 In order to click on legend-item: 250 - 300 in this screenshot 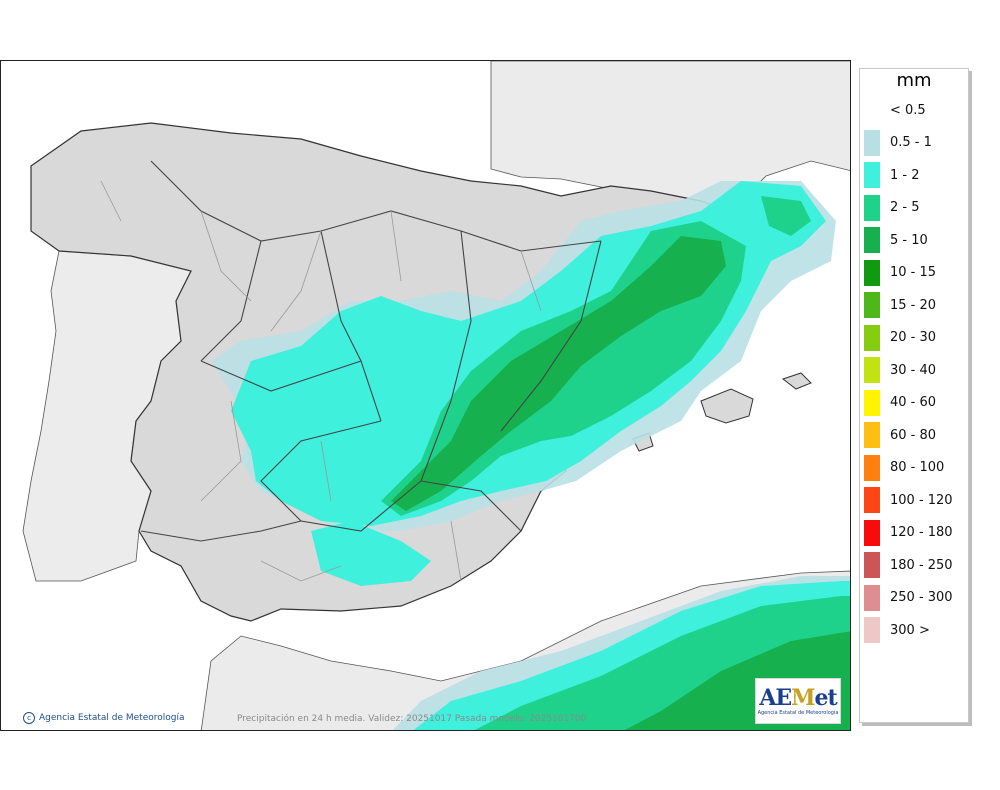, I will do `click(908, 597)`.